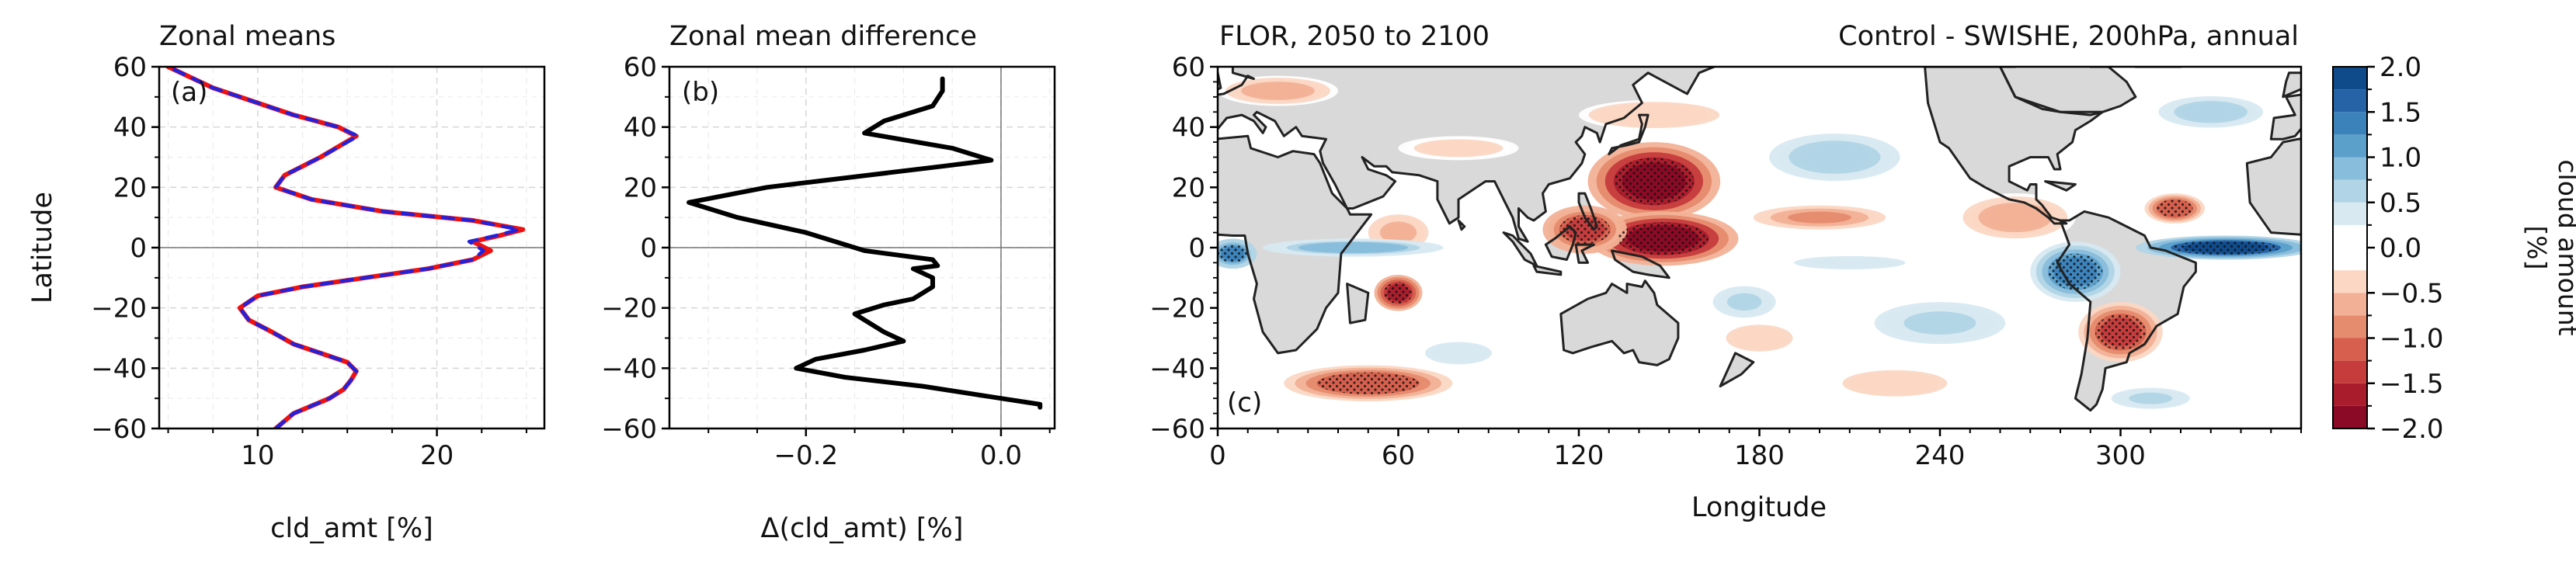 The height and width of the screenshot is (569, 2576). I want to click on x-tick-label: 0, so click(1217, 455).